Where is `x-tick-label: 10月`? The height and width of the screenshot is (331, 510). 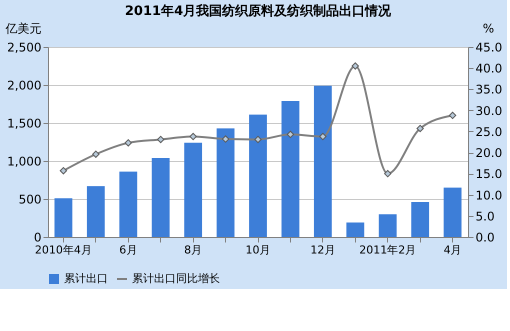
x-tick-label: 10月 is located at coordinates (258, 250).